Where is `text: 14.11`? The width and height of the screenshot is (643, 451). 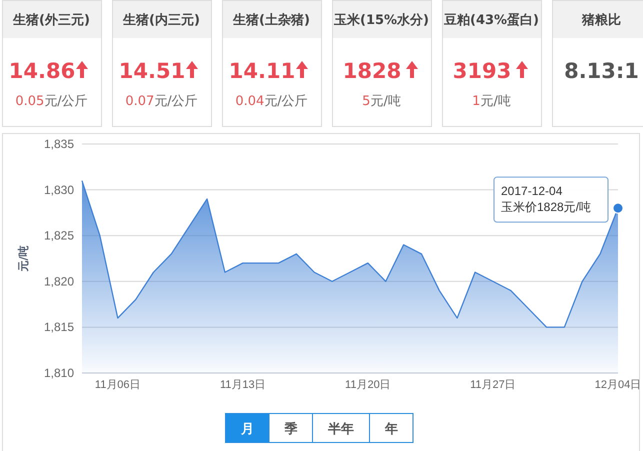 text: 14.11 is located at coordinates (262, 71).